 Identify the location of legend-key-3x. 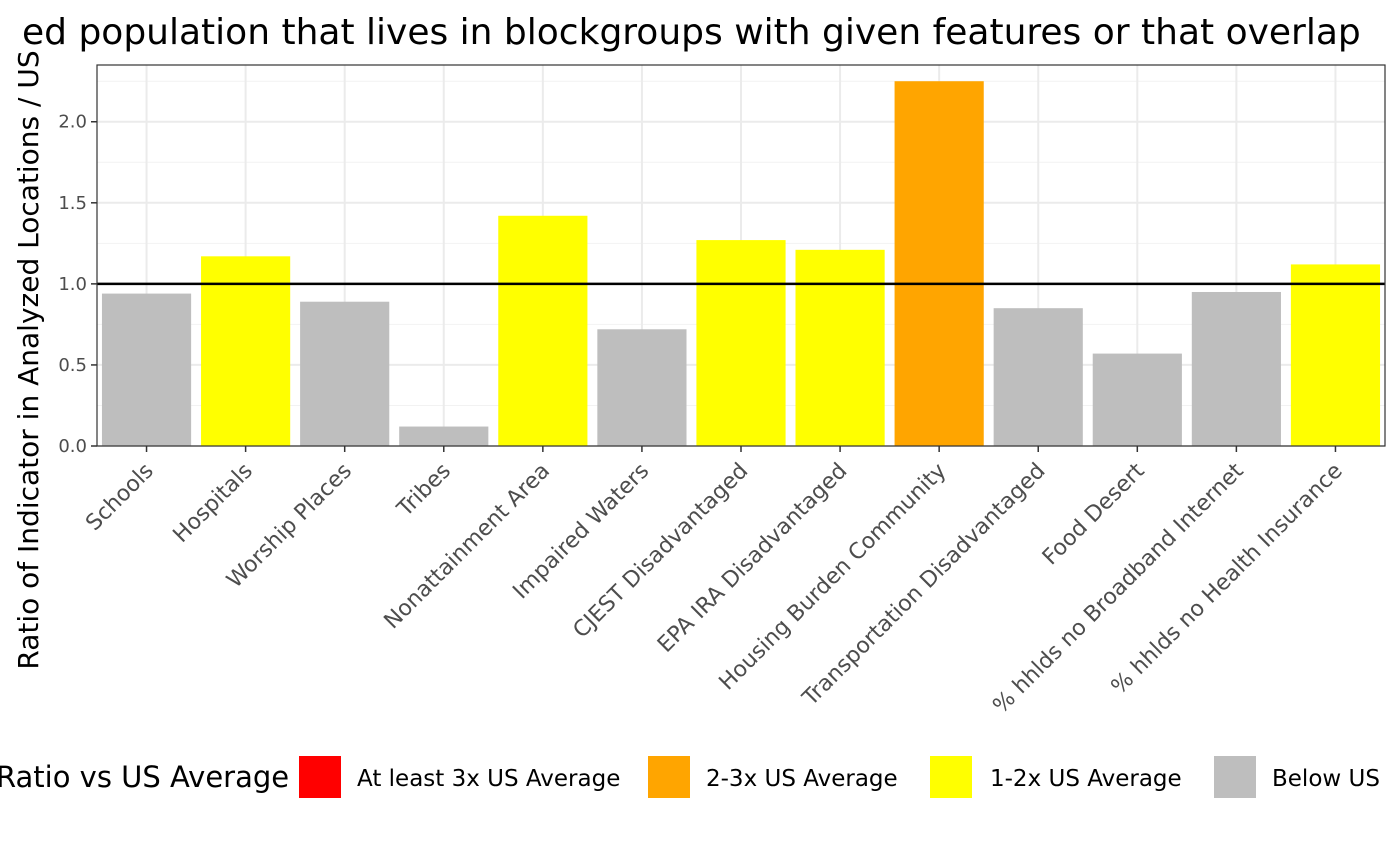
(320, 777).